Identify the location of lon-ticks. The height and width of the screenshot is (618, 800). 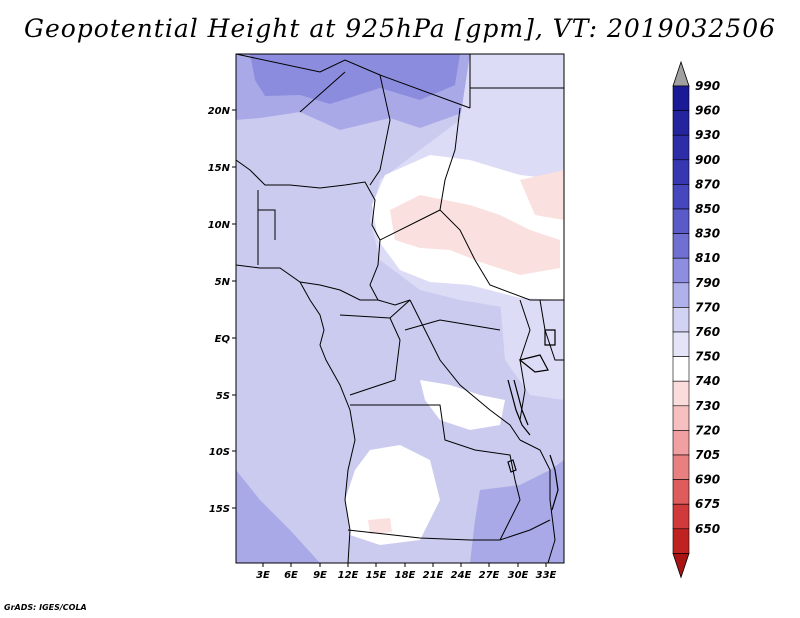
(404, 565).